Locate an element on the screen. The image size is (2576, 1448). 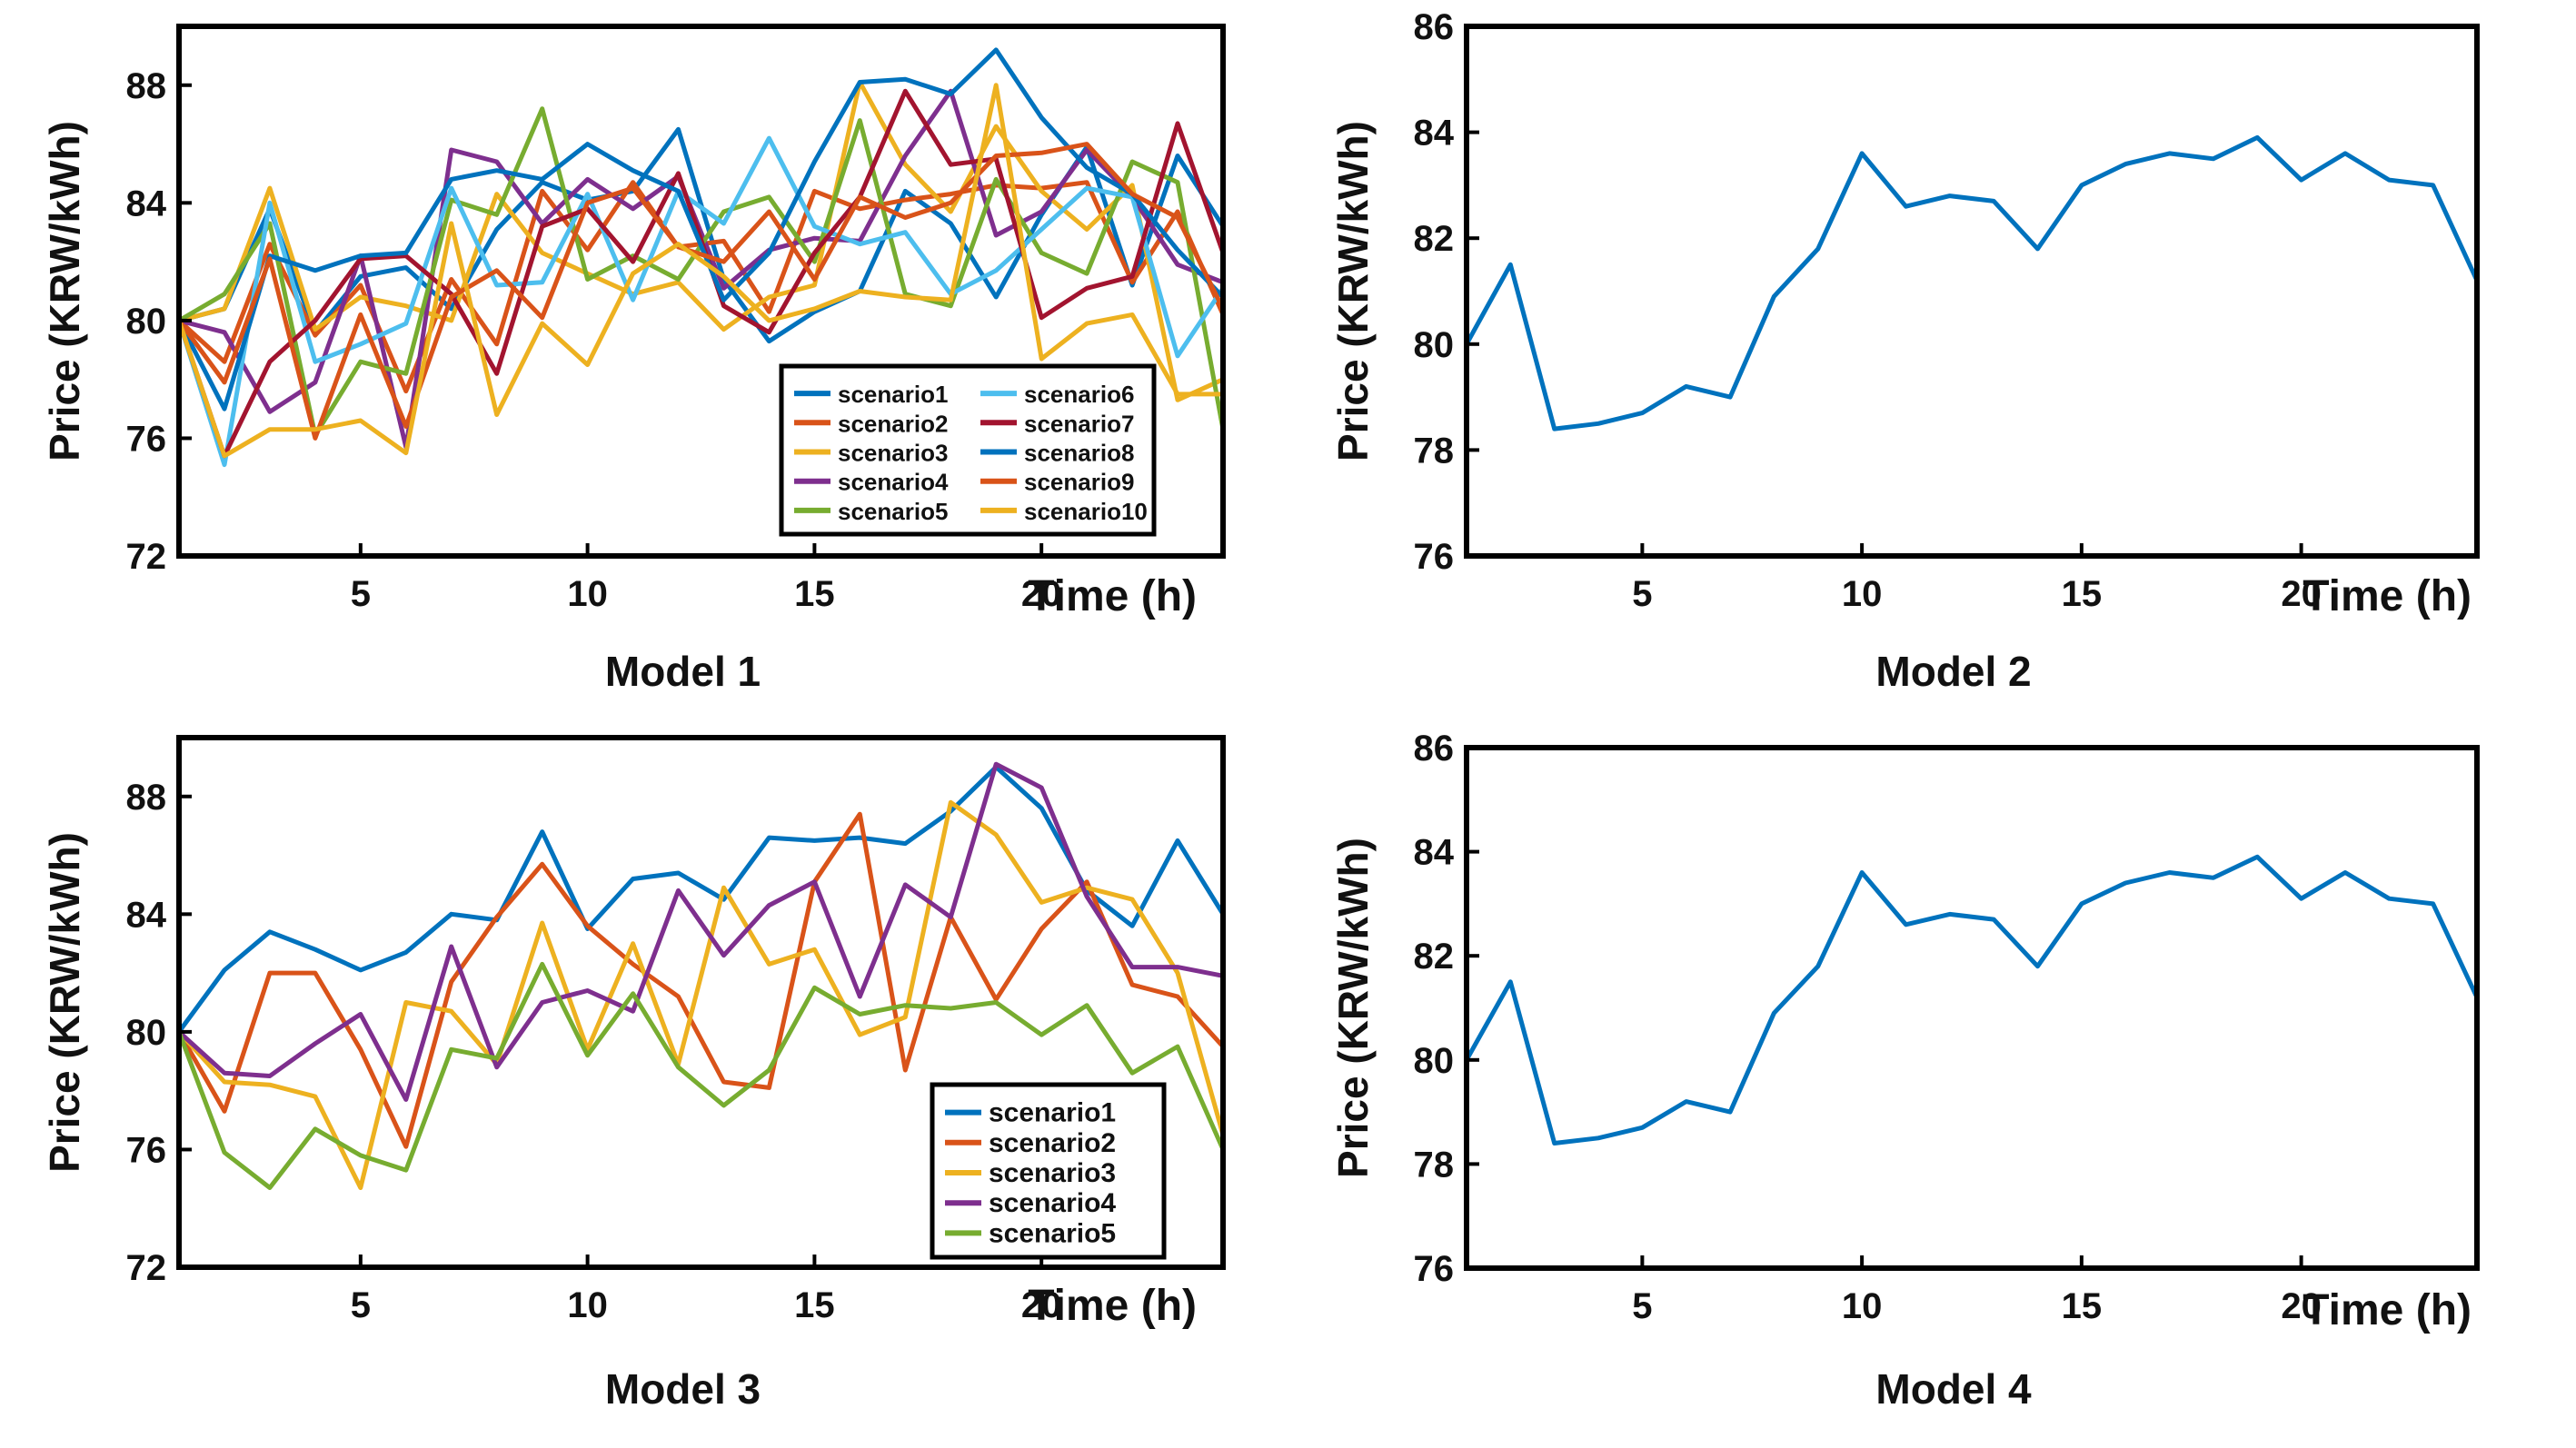
series-line-scenario7 is located at coordinates (701, 273).